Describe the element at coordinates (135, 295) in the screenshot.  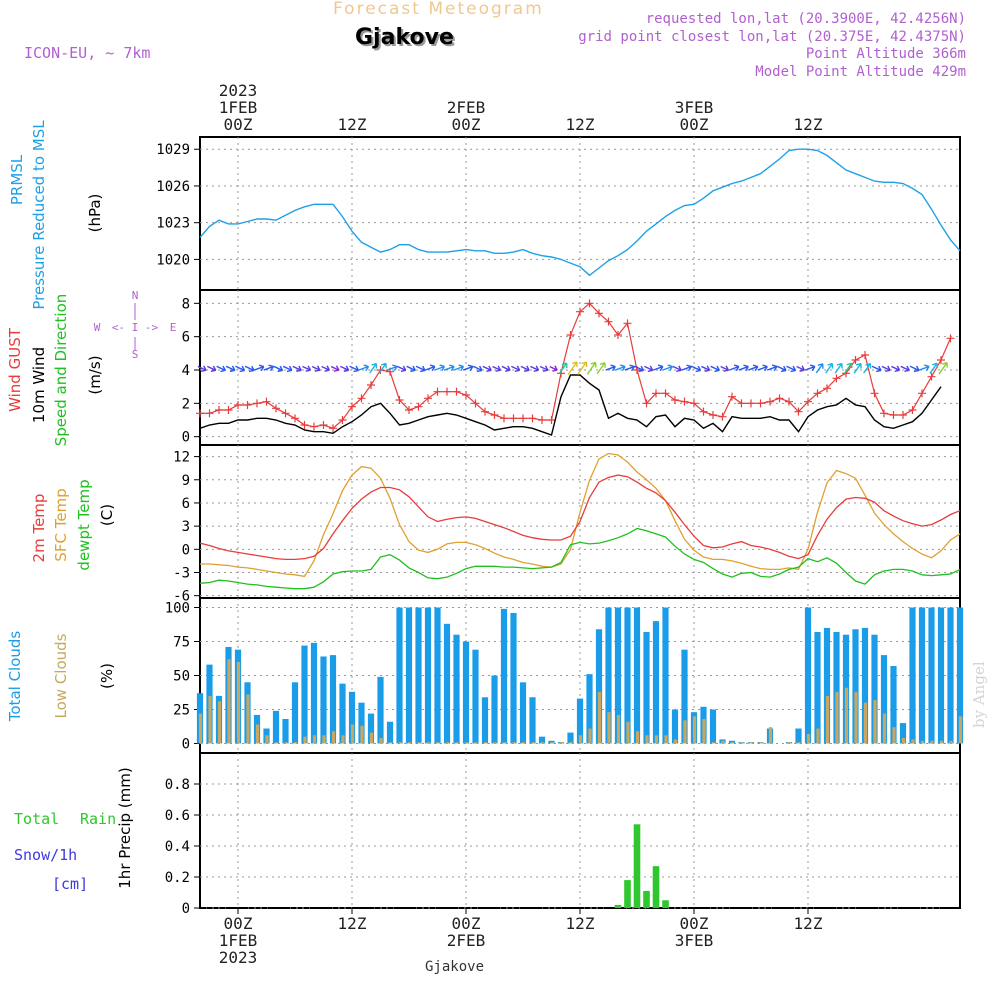
I see `compass-n: N` at that location.